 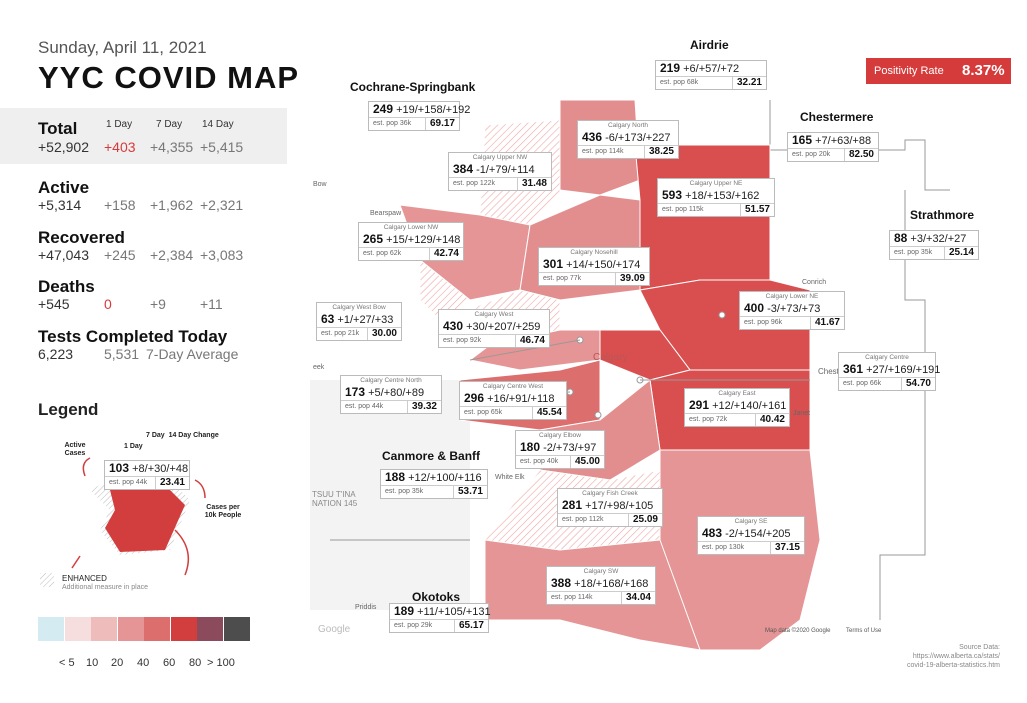 I want to click on area-name: Calgary Nosehill, so click(x=594, y=252).